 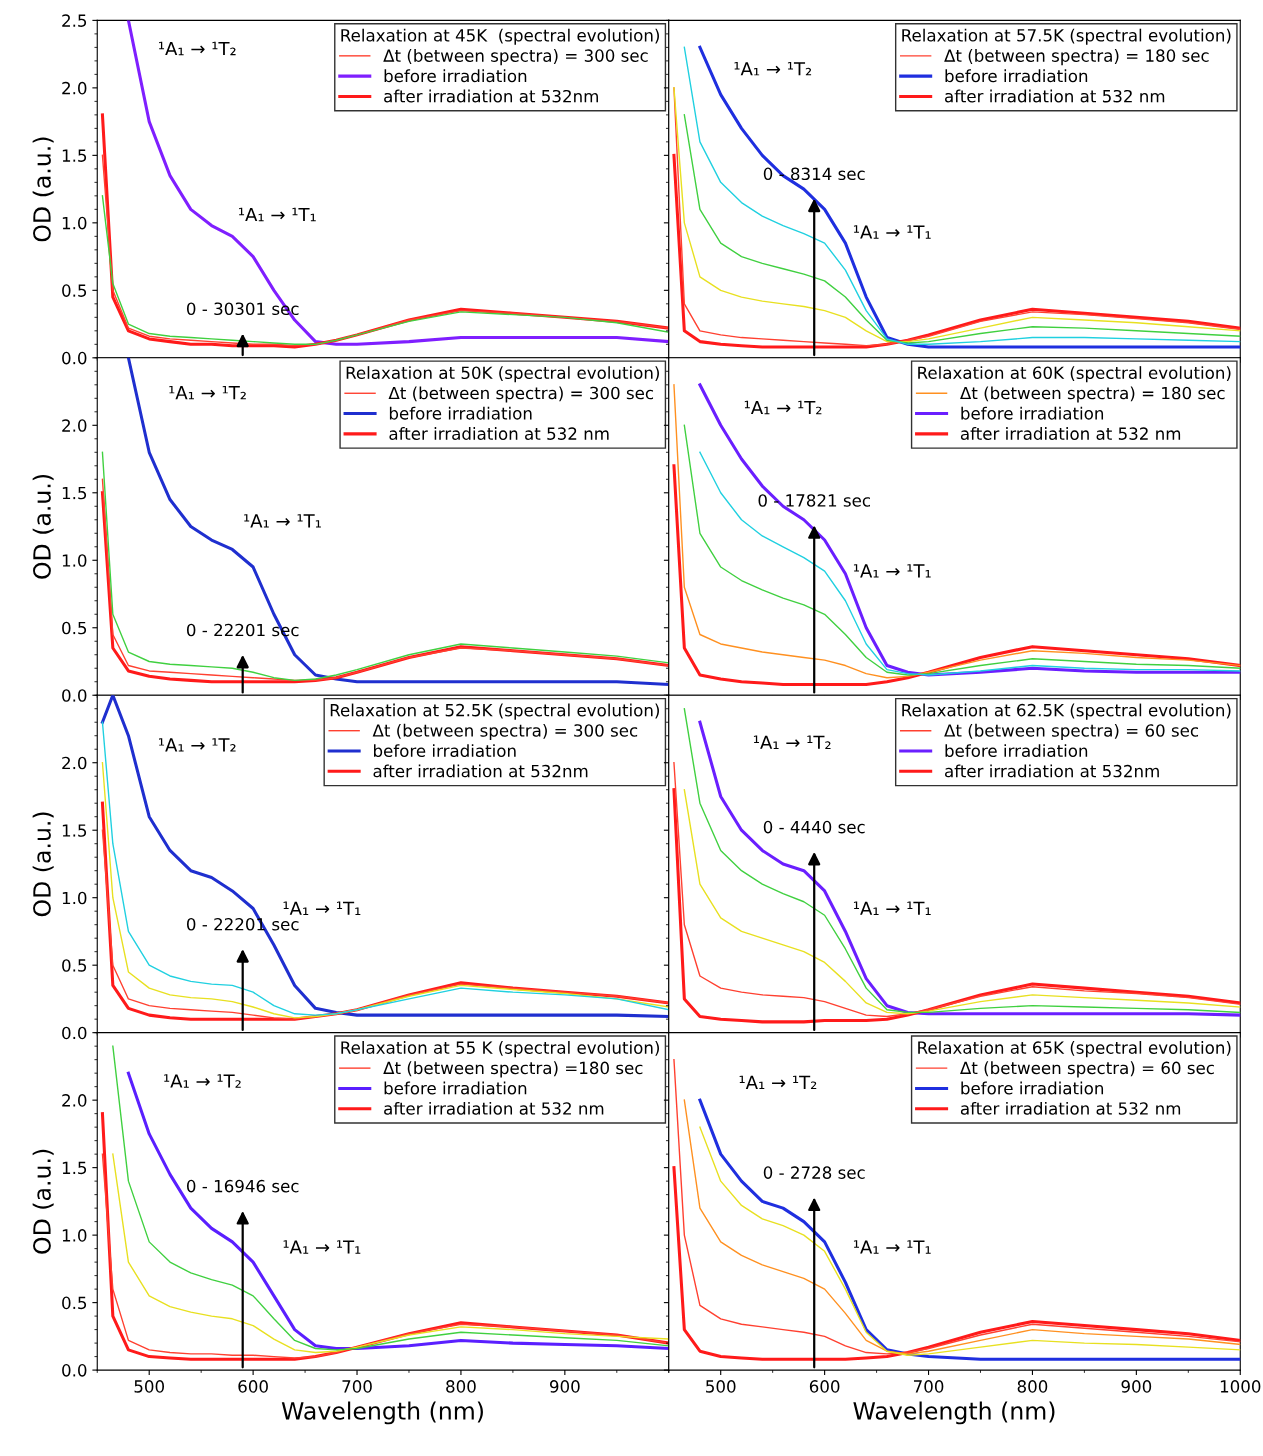 I want to click on x-tick-label: 1000, so click(x=1240, y=1386).